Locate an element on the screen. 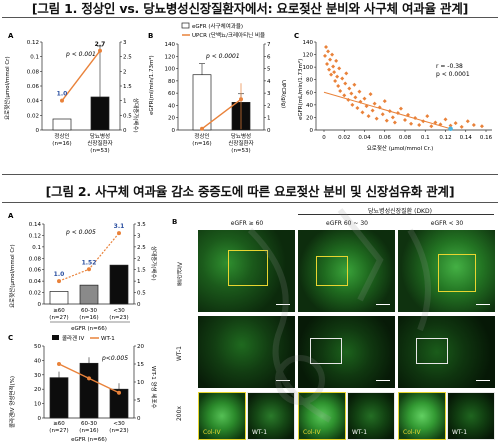  category-label: 당뇨병성 is located at coordinates (241, 136).